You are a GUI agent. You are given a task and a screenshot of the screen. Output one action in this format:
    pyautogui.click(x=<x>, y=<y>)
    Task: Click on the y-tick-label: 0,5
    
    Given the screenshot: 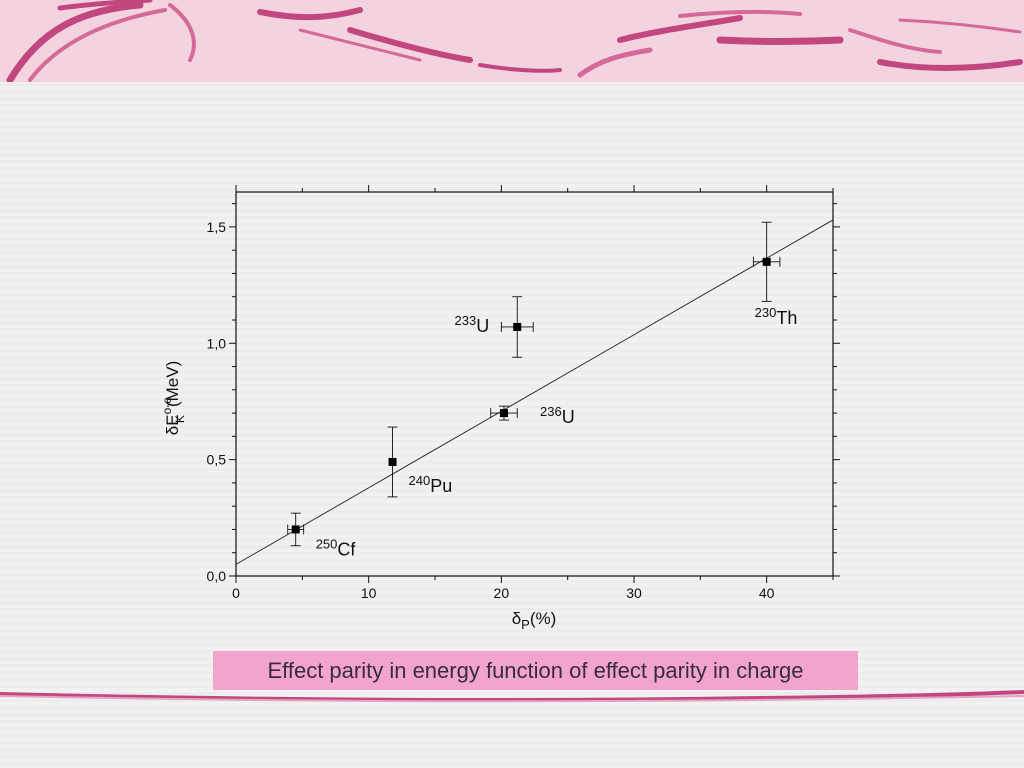 What is the action you would take?
    pyautogui.click(x=217, y=460)
    